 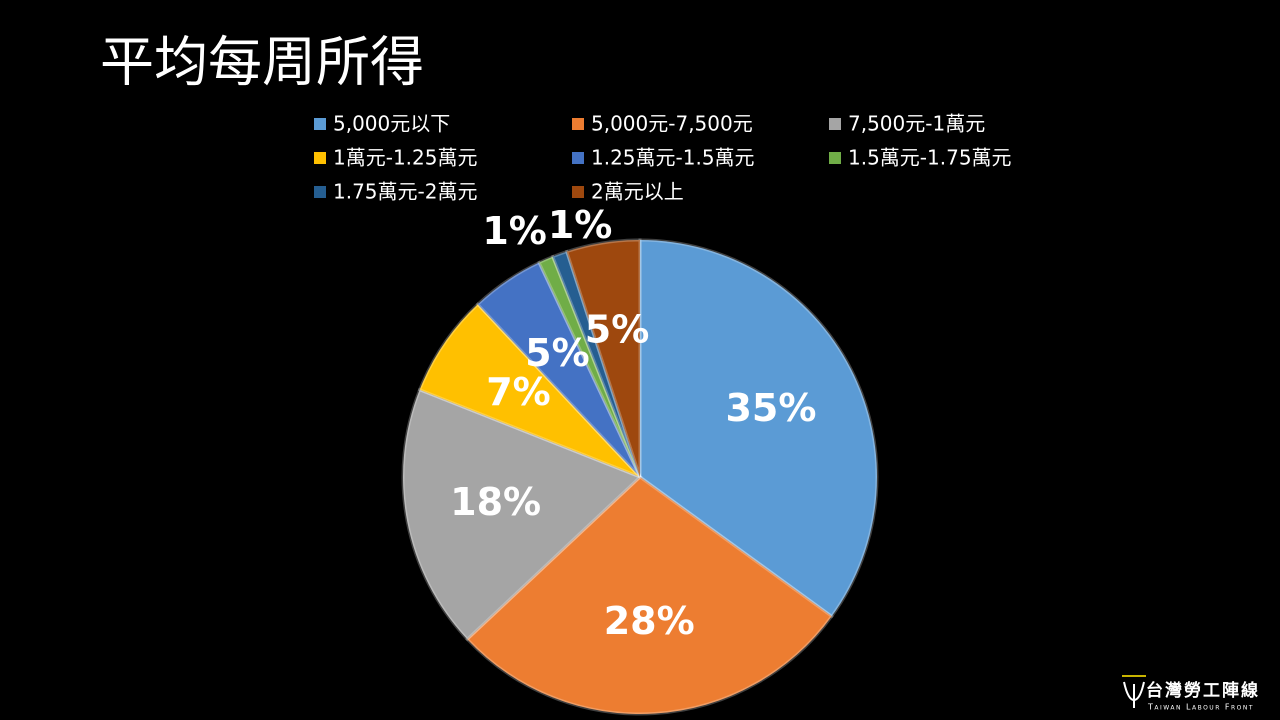 What do you see at coordinates (637, 192) in the screenshot?
I see `legend-label: 2萬元以上` at bounding box center [637, 192].